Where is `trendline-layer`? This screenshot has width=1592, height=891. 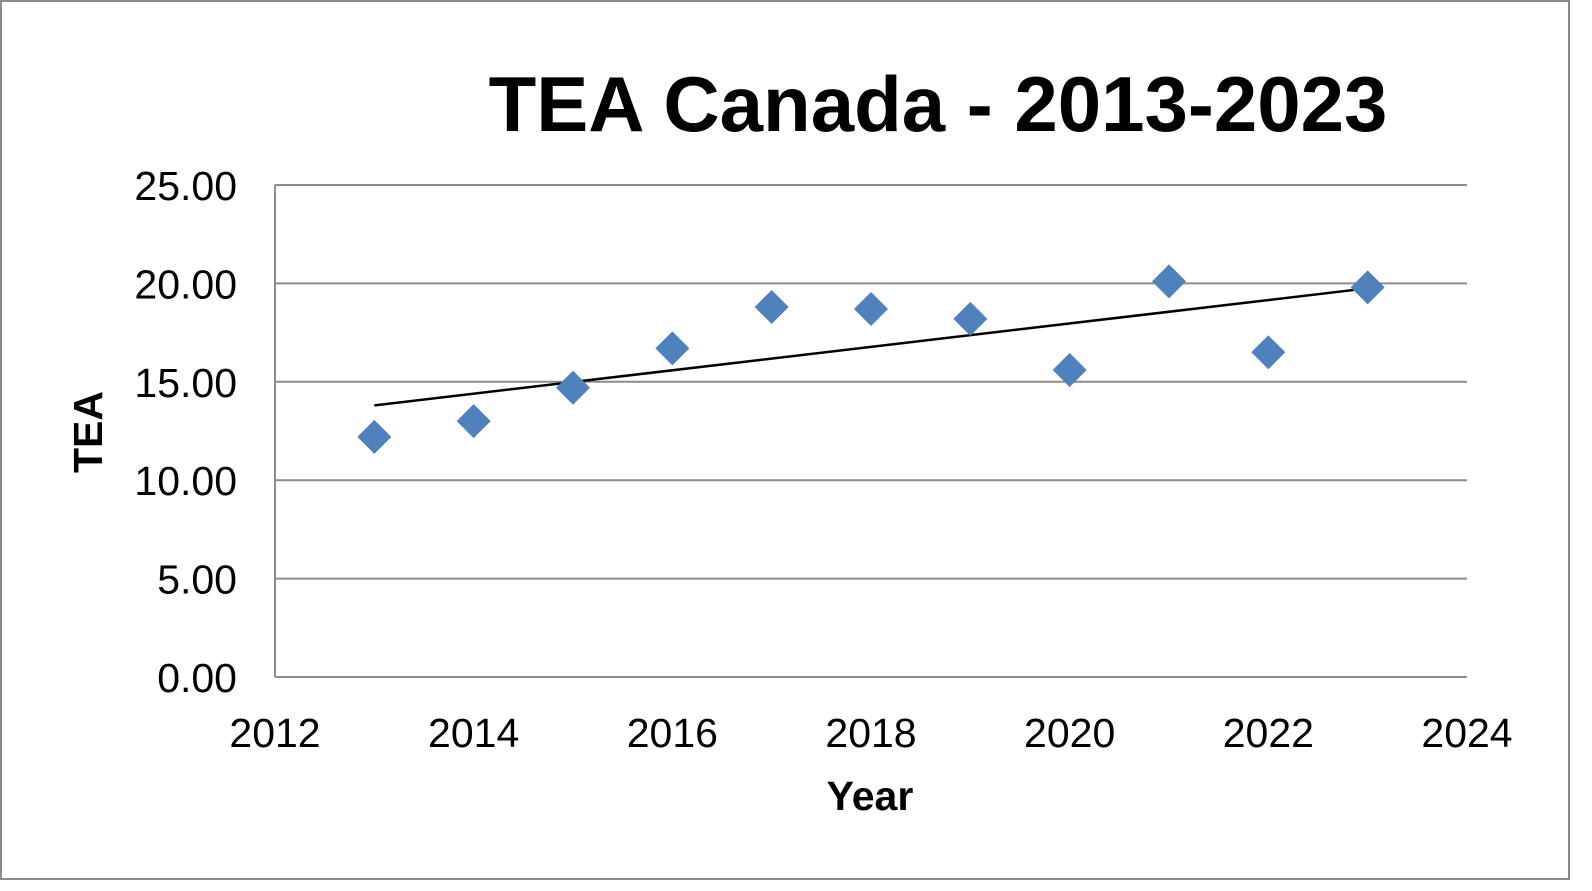
trendline-layer is located at coordinates (871, 347).